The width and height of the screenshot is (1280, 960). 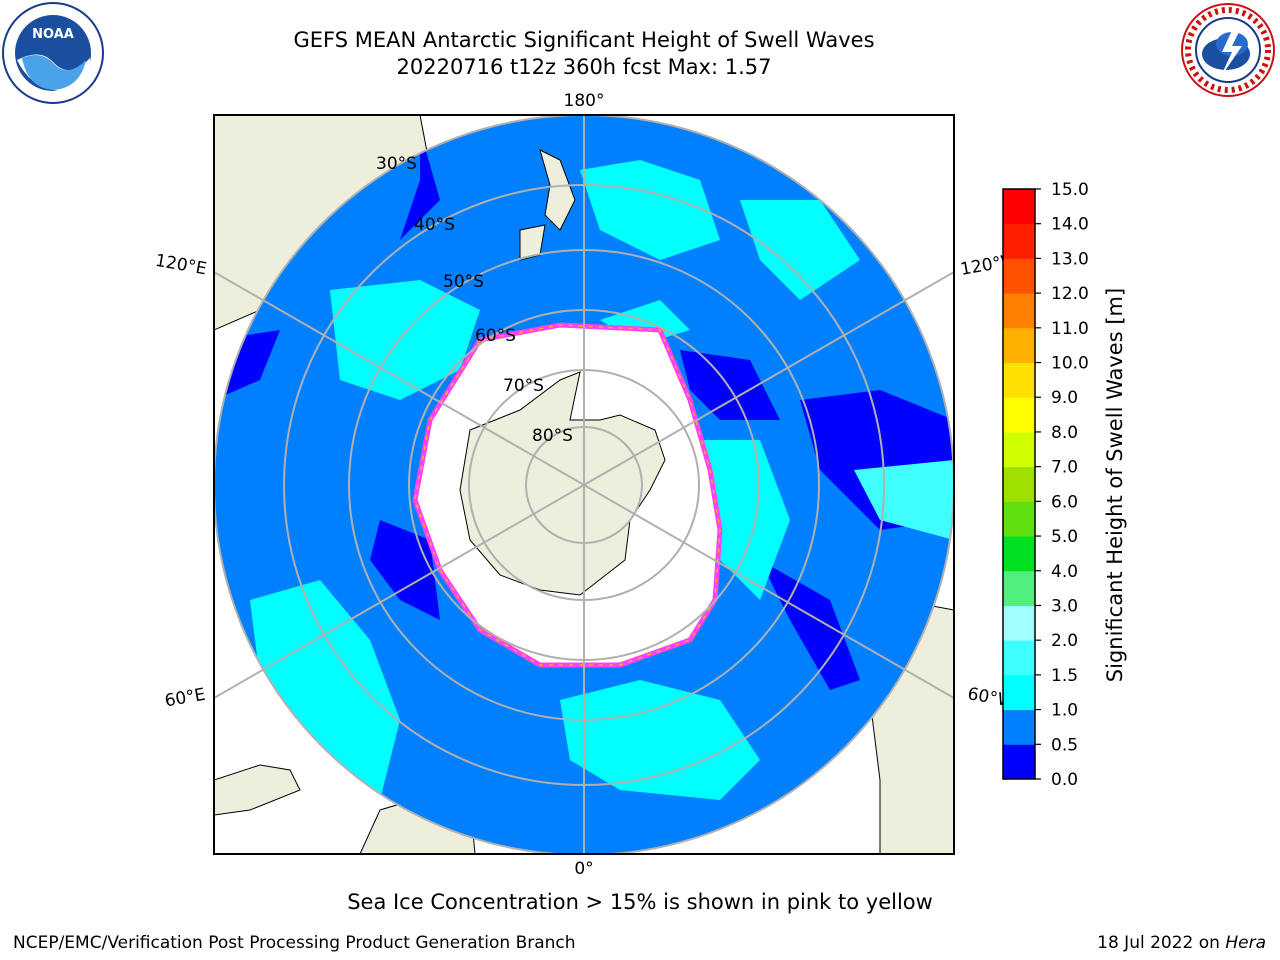 I want to click on credit-date: 18 Jul 2022 on Hera, so click(x=1181, y=943).